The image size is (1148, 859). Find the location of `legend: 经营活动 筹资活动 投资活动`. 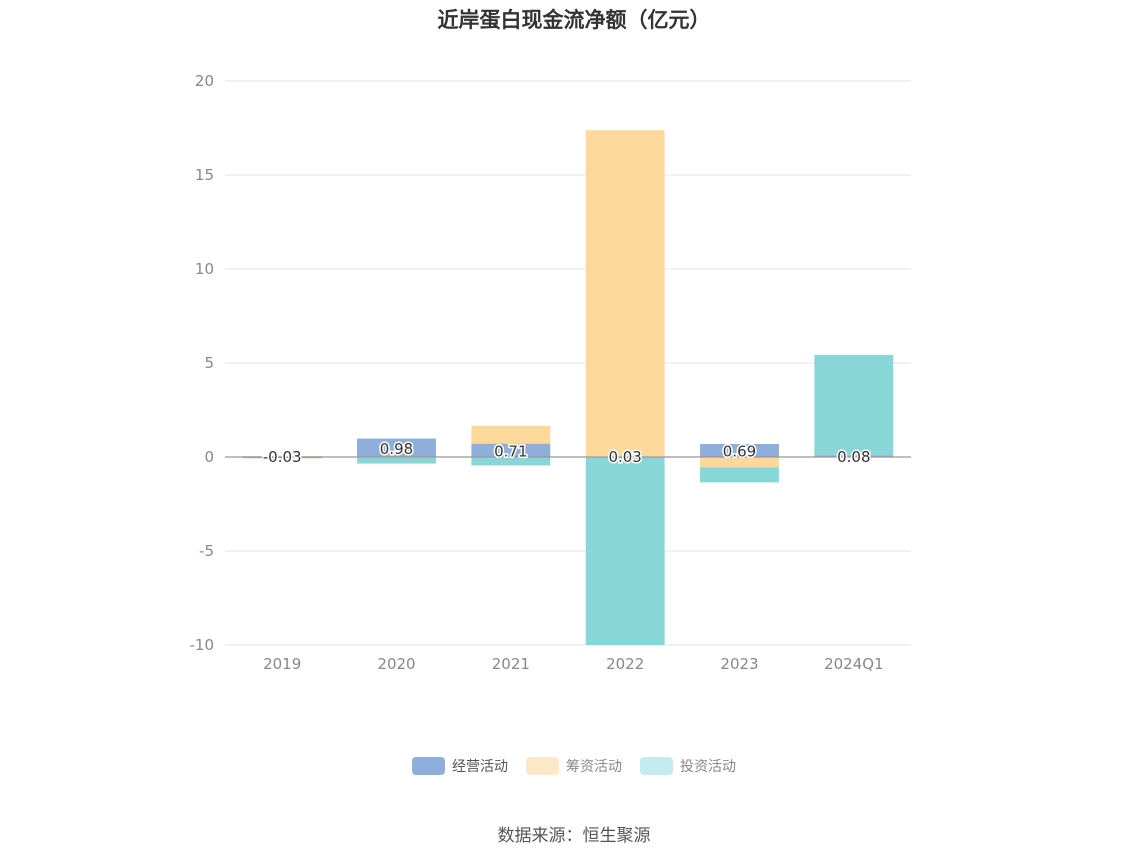

legend: 经营活动 筹资活动 投资活动 is located at coordinates (574, 766).